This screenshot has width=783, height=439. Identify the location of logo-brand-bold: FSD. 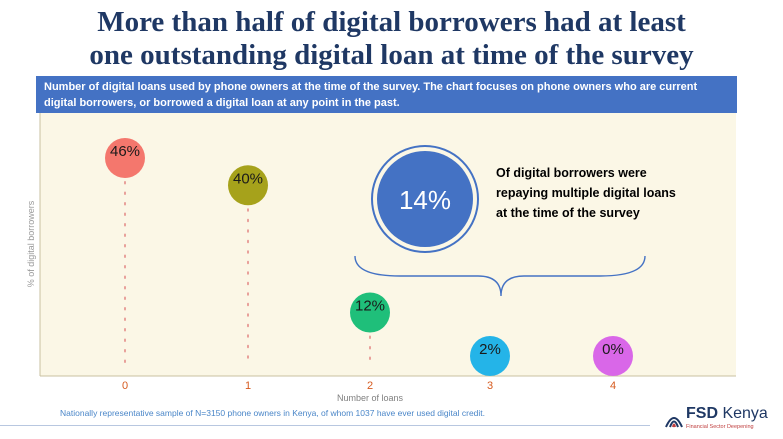
(702, 413).